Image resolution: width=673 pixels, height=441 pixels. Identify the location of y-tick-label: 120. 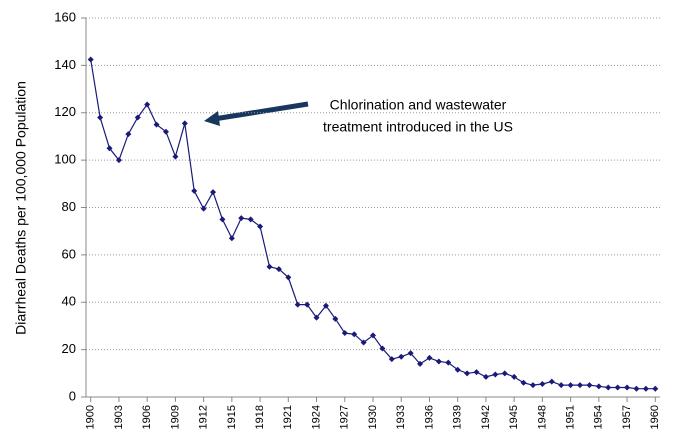
(65, 111).